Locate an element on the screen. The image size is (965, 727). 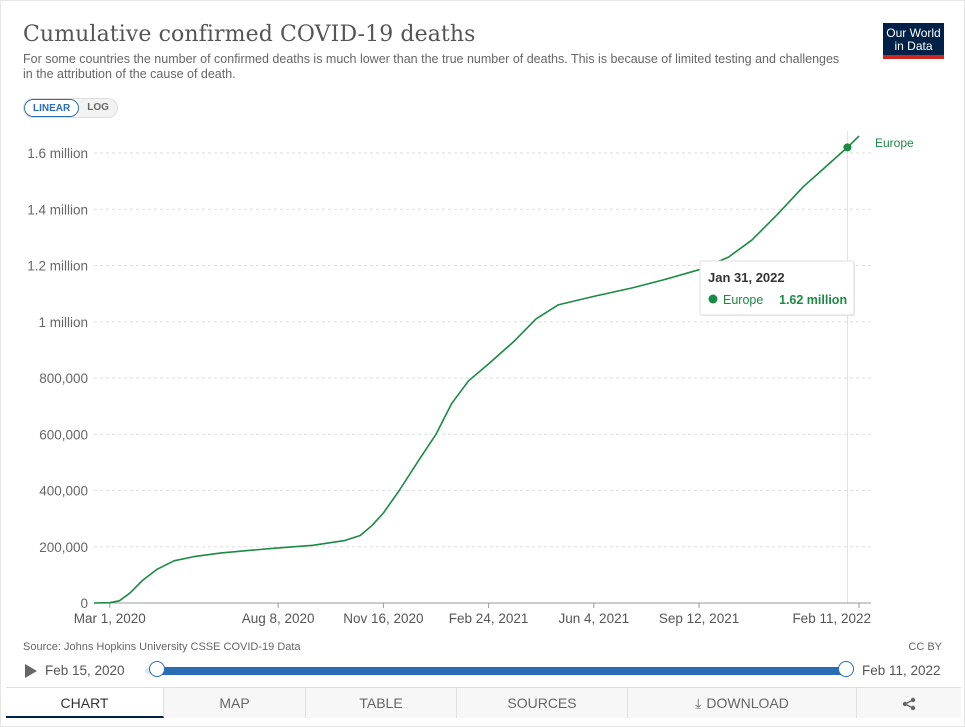
x-tick-label: Feb 11, 2022 is located at coordinates (831, 618).